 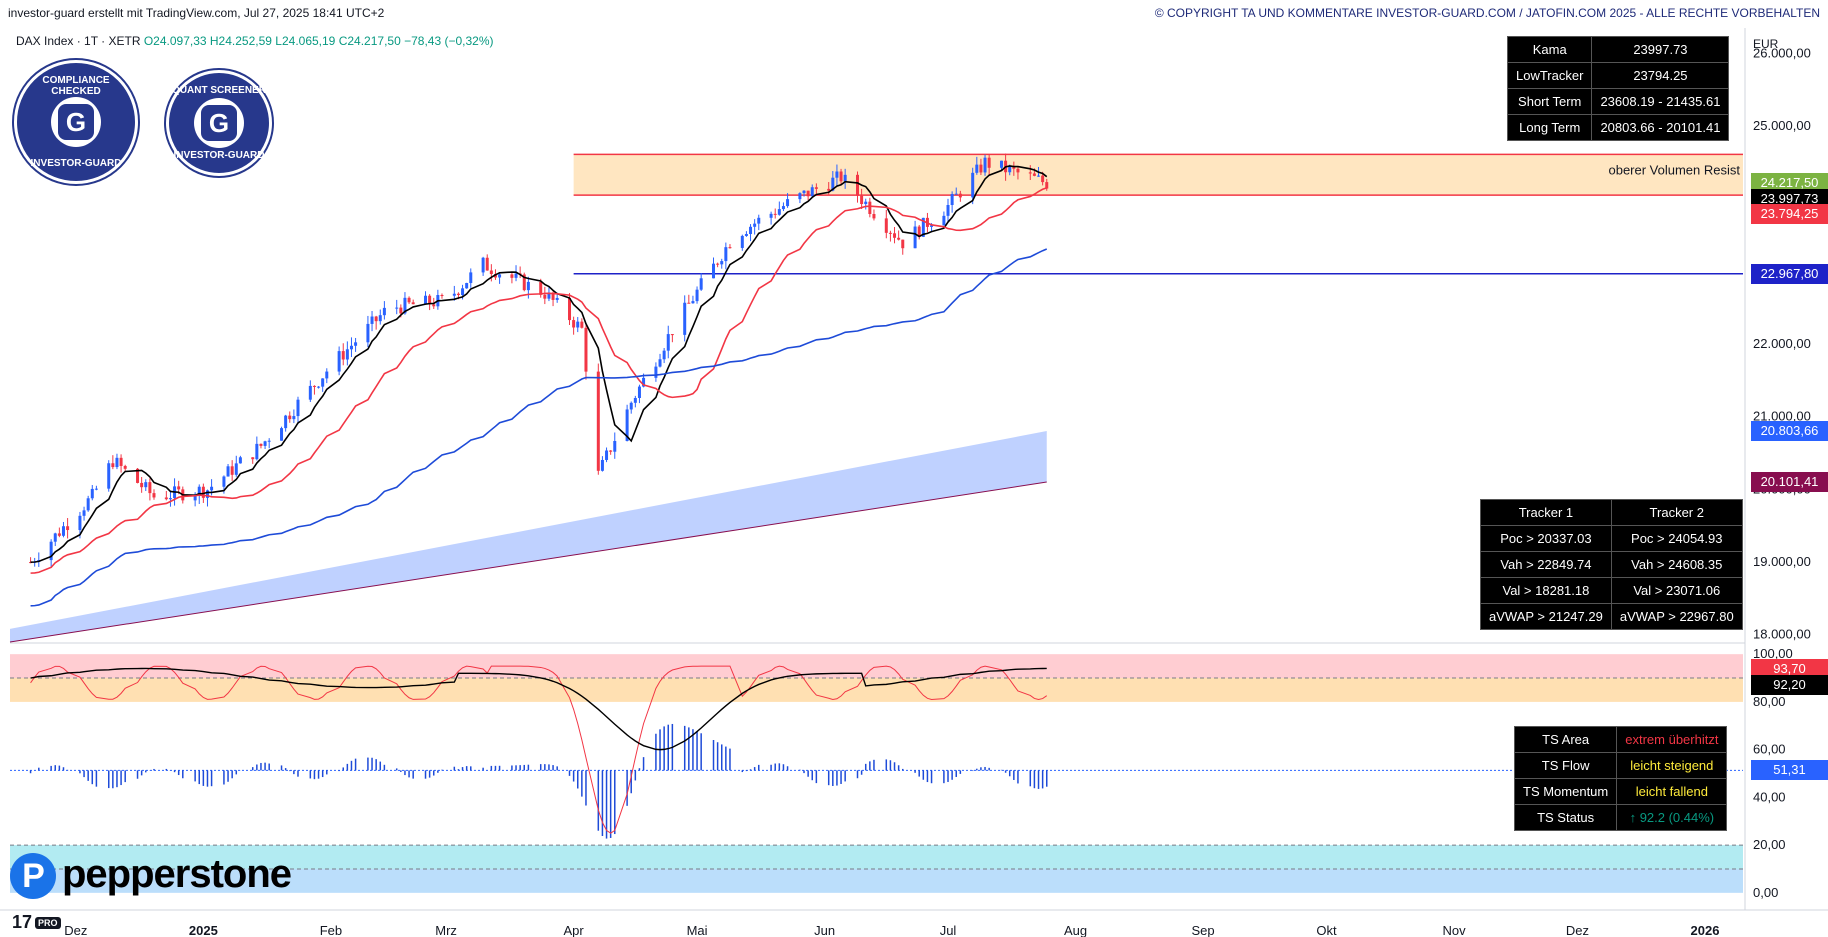 I want to click on tracker-1-value: Poc > 20337.03, so click(x=1546, y=538).